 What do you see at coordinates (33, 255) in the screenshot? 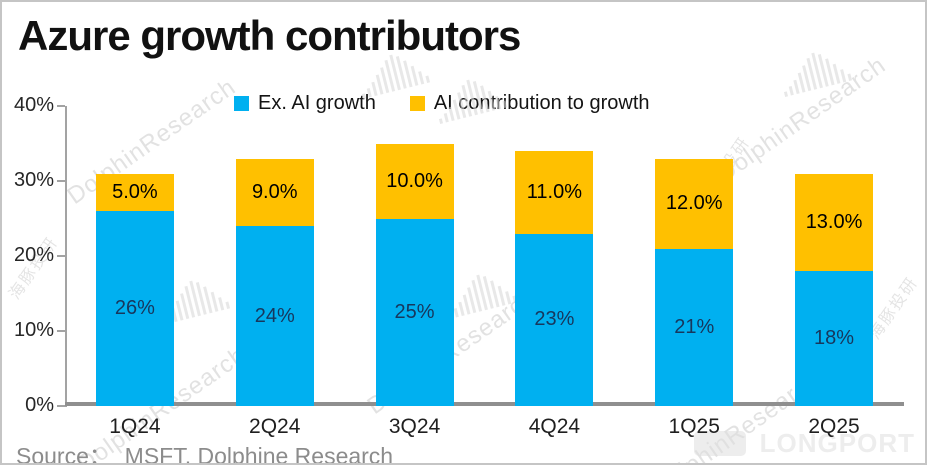
I see `y-tick-label: 20%` at bounding box center [33, 255].